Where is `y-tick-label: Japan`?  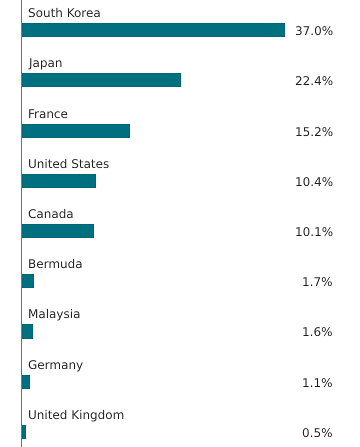
y-tick-label: Japan is located at coordinates (45, 63).